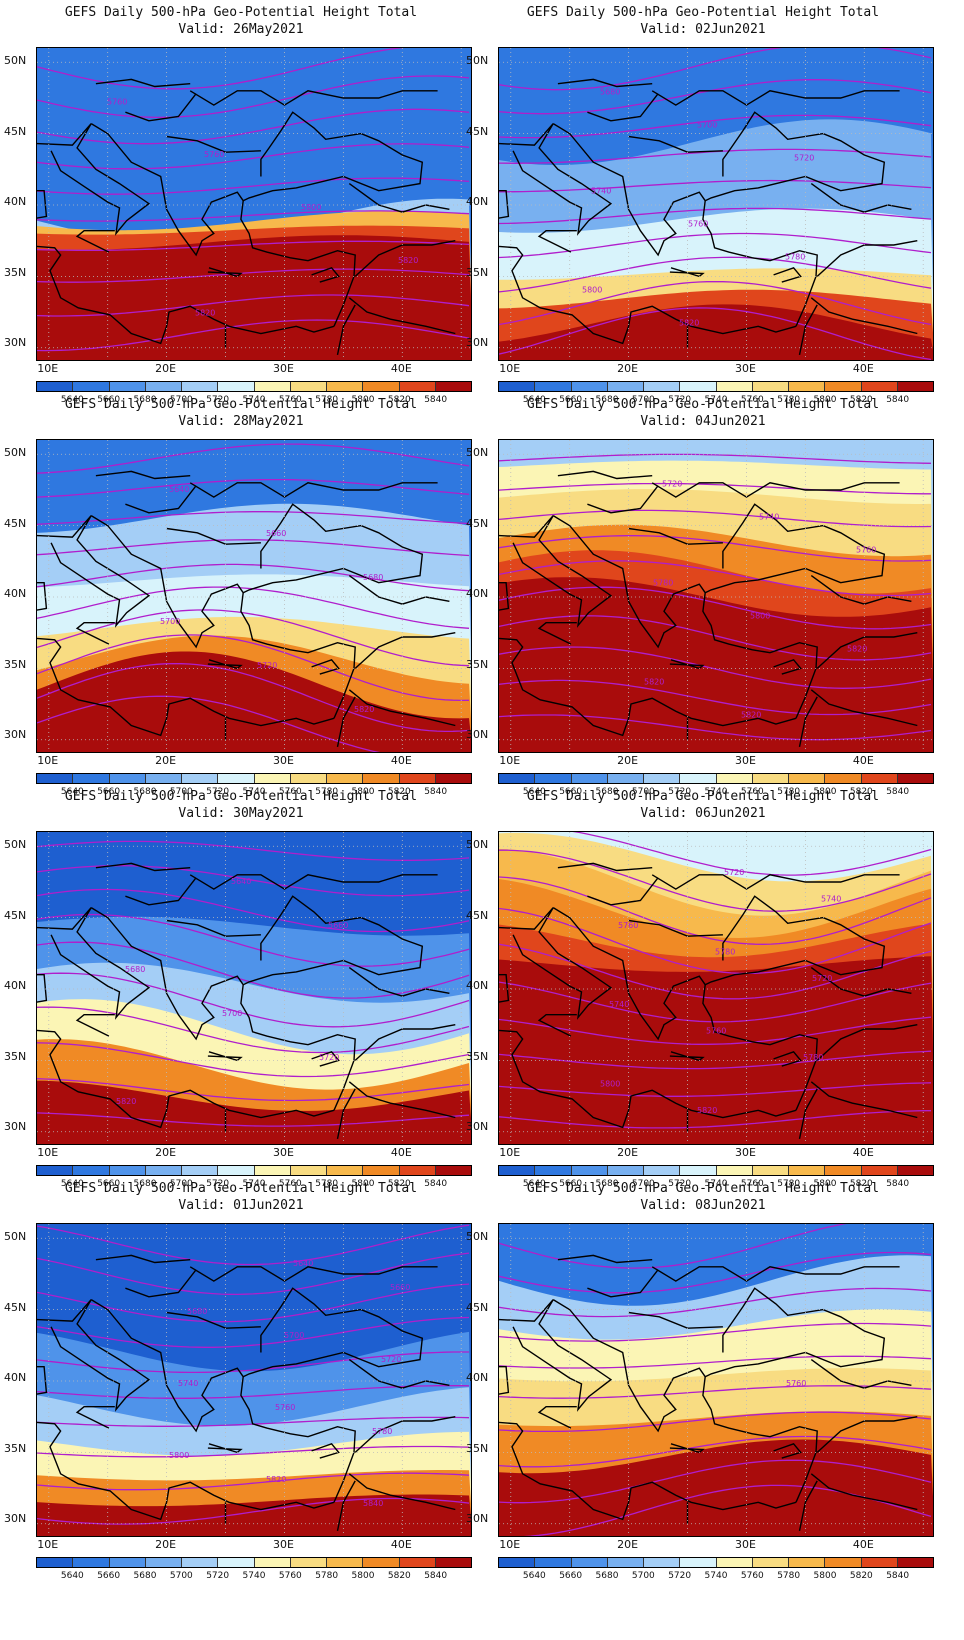 This screenshot has height=1640, width=964. I want to click on colorbar-label: 5720, so click(218, 400).